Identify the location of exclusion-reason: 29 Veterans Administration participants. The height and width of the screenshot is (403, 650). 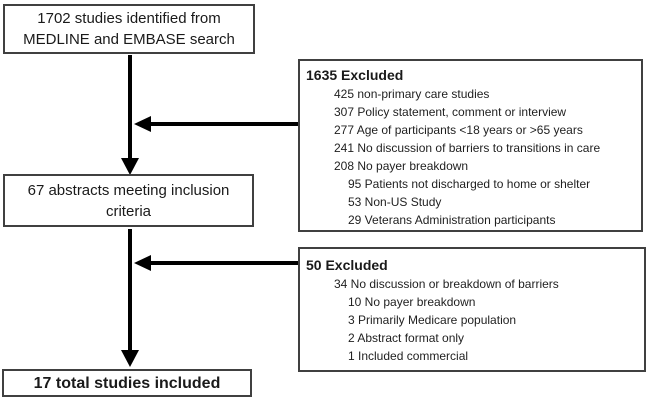
(452, 220).